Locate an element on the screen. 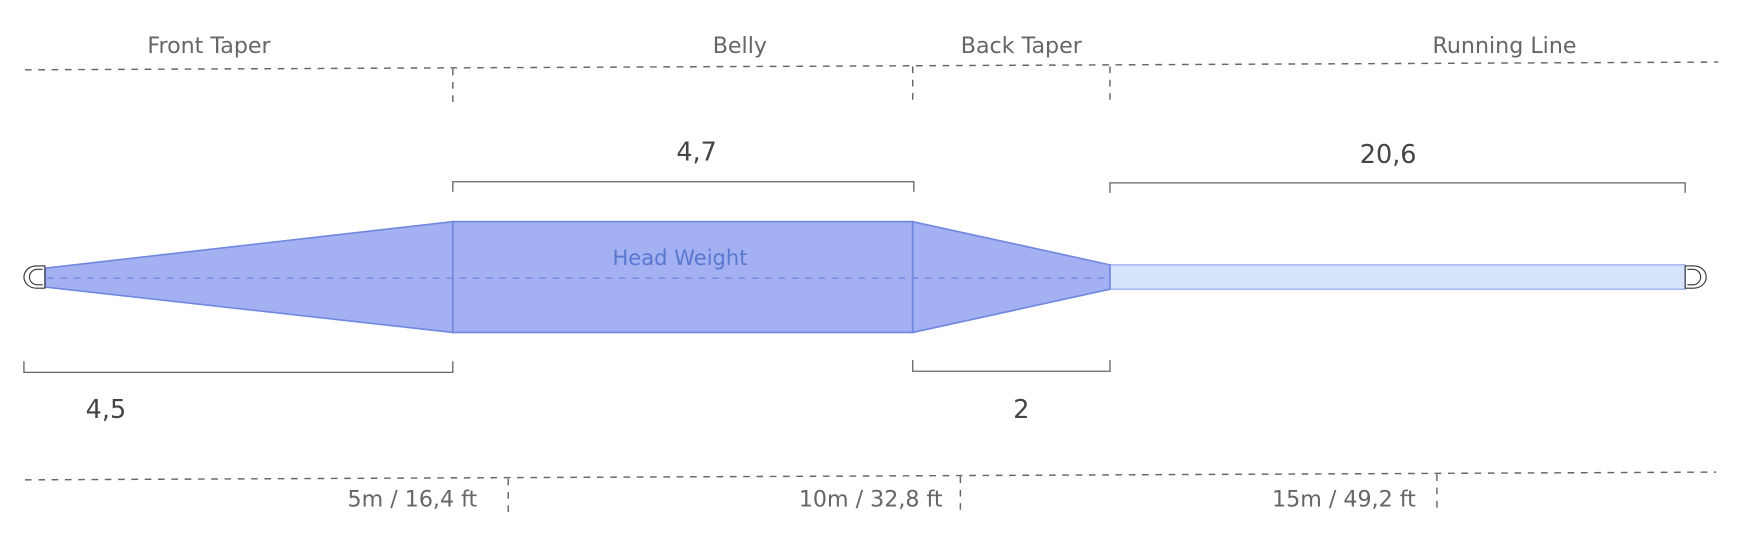 The width and height of the screenshot is (1739, 553). back-taper-segment is located at coordinates (1011, 277).